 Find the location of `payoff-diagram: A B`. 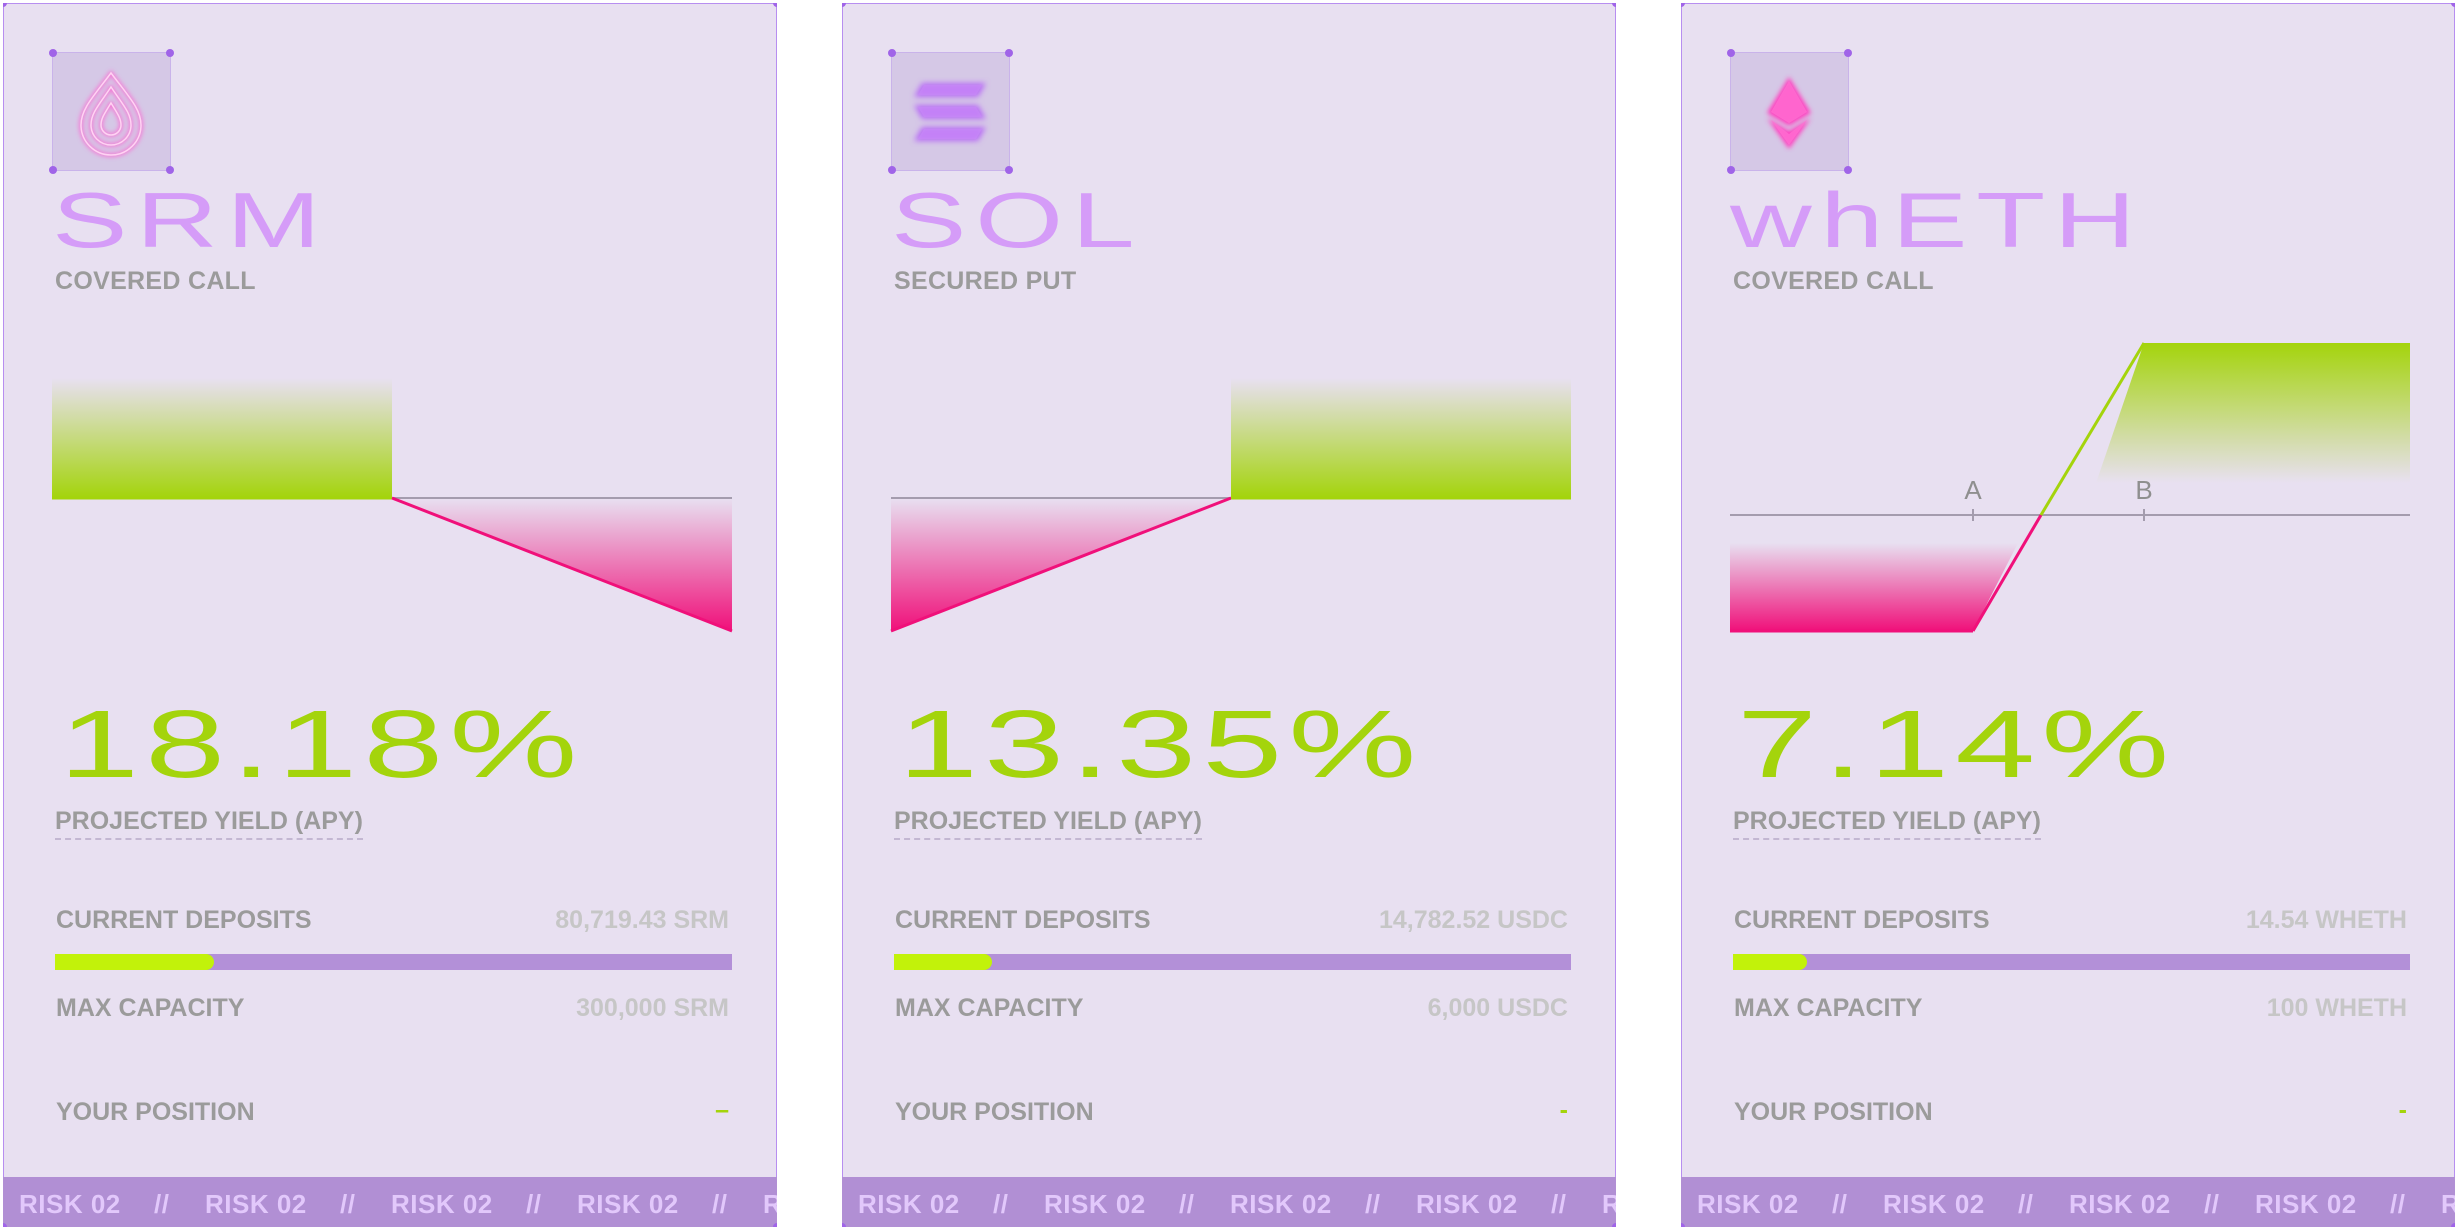

payoff-diagram: A B is located at coordinates (2070, 487).